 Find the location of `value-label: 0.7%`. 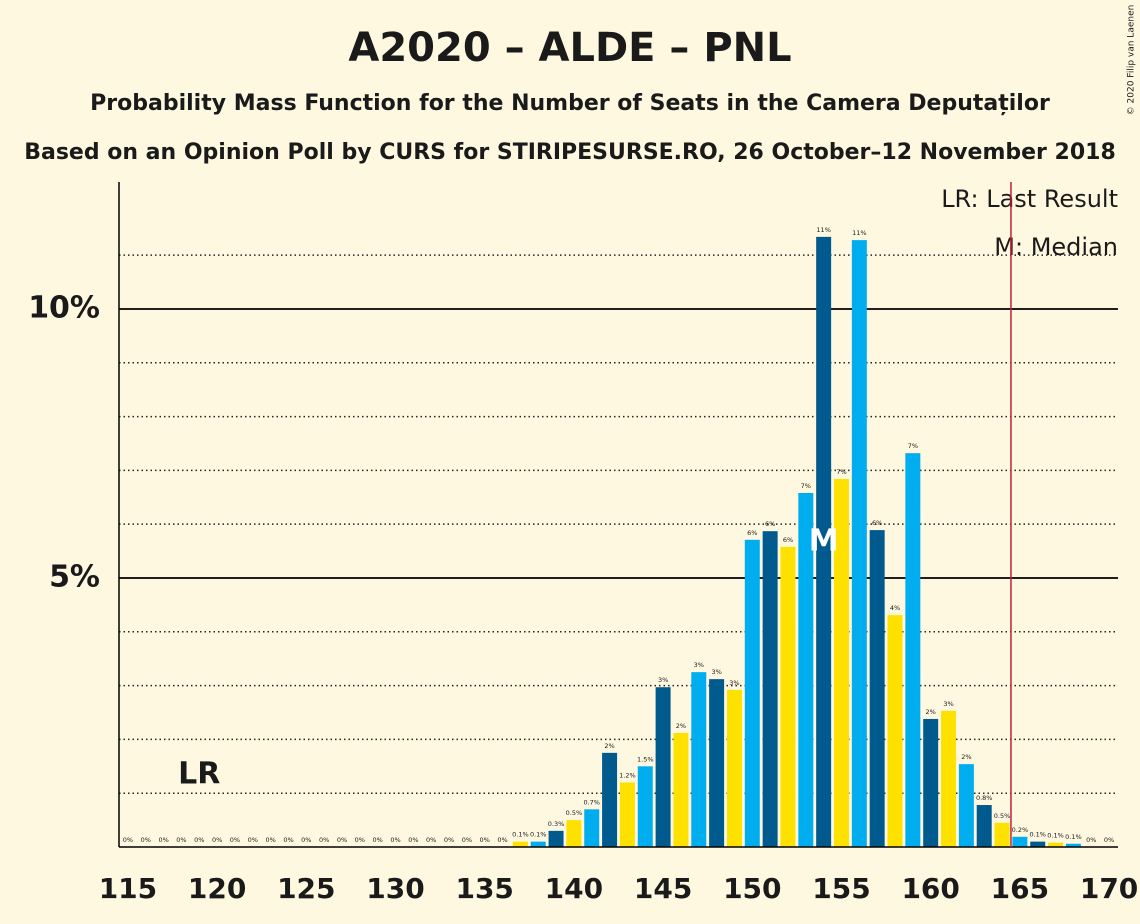

value-label: 0.7% is located at coordinates (591, 802).